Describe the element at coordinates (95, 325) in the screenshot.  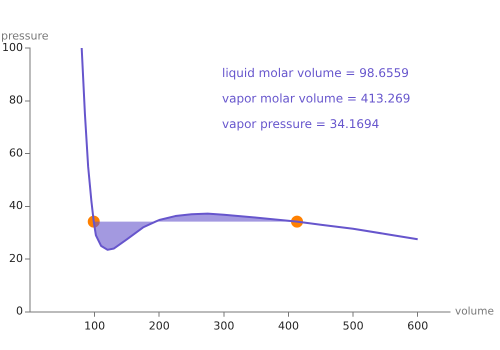
I see `x-tick-label: 100` at that location.